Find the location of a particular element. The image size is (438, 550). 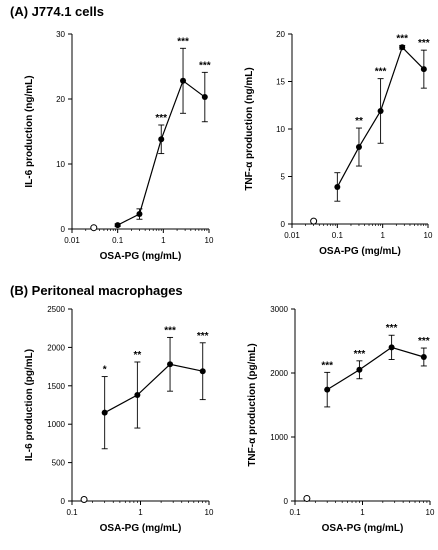

panel-a-left-y-axis-label: IL-6 production (ng/mL) is located at coordinates (29, 131).